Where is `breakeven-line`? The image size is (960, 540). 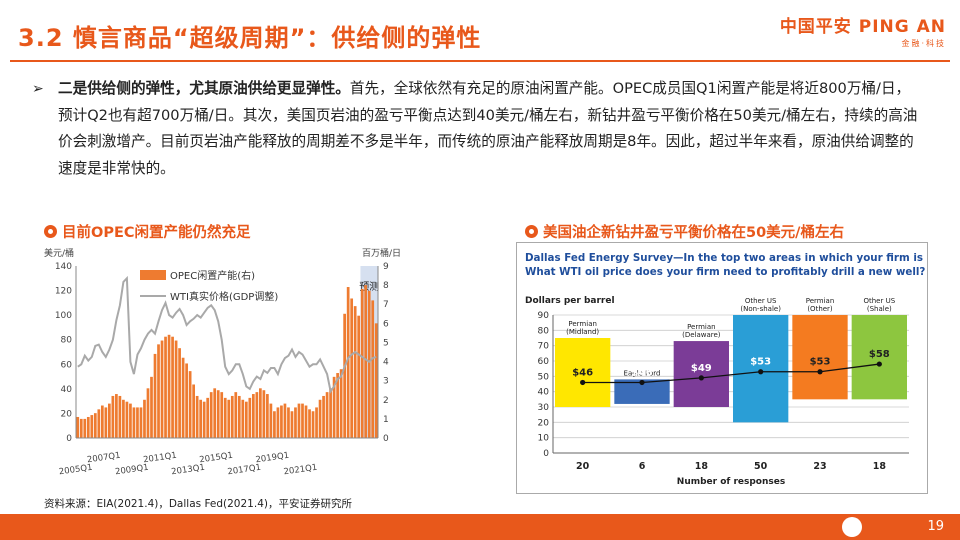 breakeven-line is located at coordinates (731, 373).